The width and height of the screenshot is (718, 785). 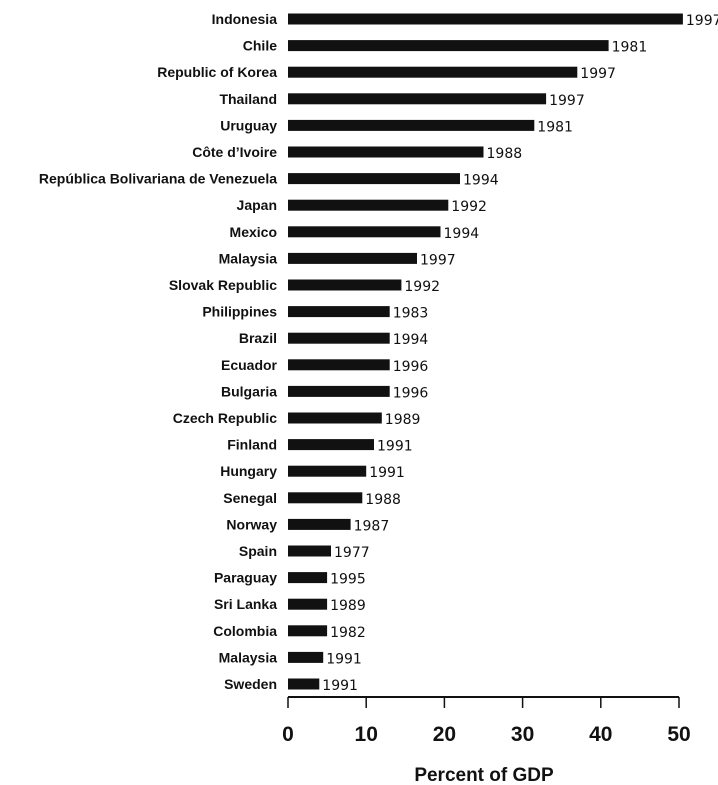 I want to click on category-label: Sweden, so click(x=250, y=684).